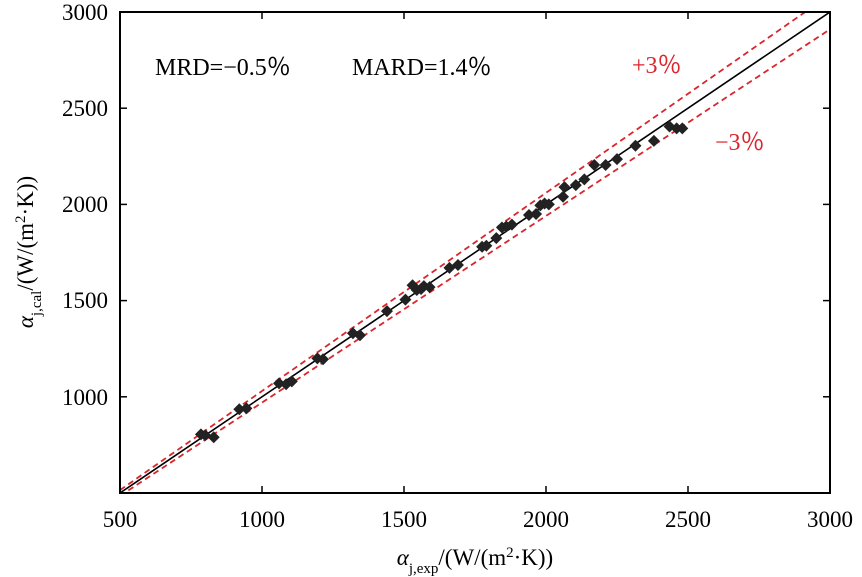 Image resolution: width=862 pixels, height=577 pixels. I want to click on y-tick-label: 2000, so click(85, 204).